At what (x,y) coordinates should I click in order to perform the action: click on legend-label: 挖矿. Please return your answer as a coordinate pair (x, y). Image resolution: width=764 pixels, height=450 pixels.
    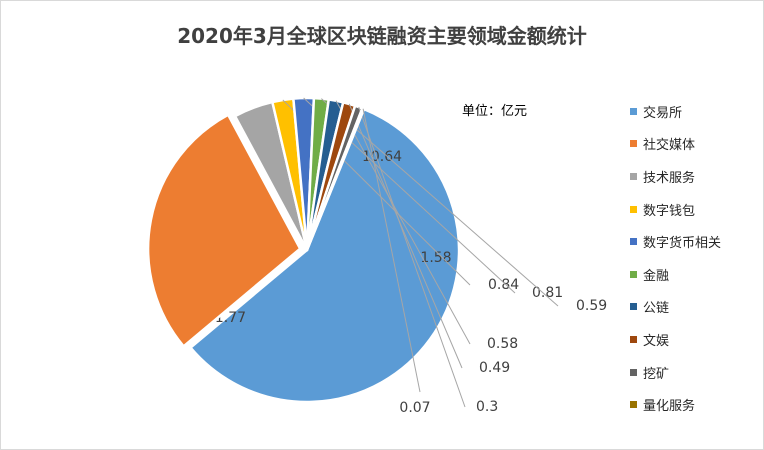
    Looking at the image, I should click on (656, 374).